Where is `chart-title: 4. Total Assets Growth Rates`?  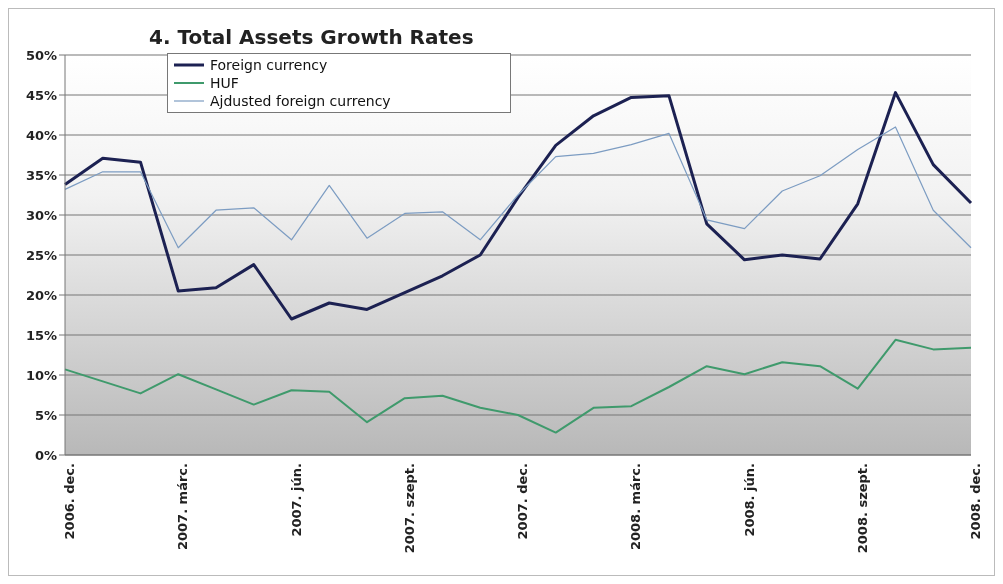
chart-title: 4. Total Assets Growth Rates is located at coordinates (311, 37).